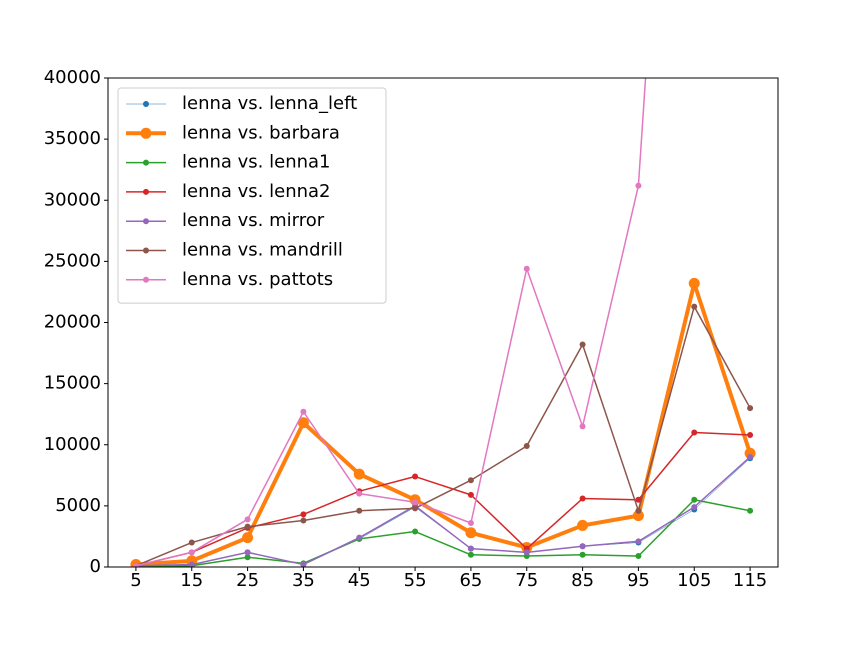 Image resolution: width=864 pixels, height=648 pixels. Describe the element at coordinates (256, 162) in the screenshot. I see `legend-label: lenna vs. lenna1` at that location.